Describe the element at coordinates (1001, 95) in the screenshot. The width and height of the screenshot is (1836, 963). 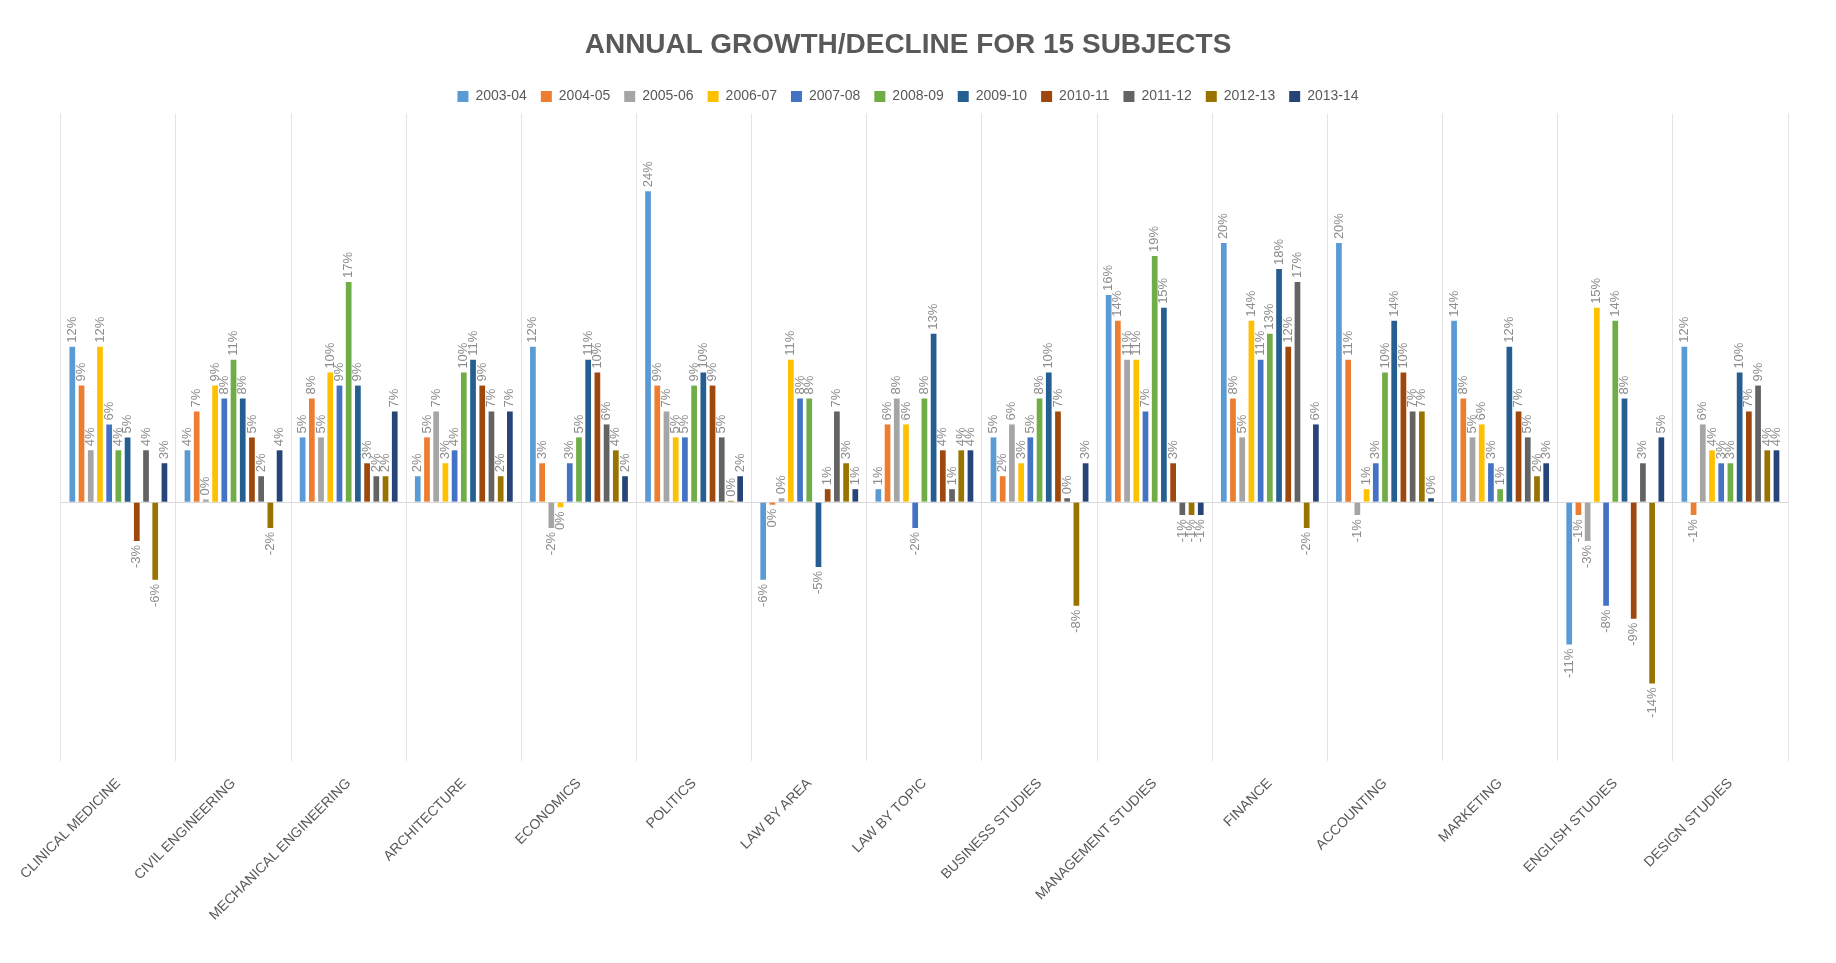
I see `legend-label: 2009-10` at that location.